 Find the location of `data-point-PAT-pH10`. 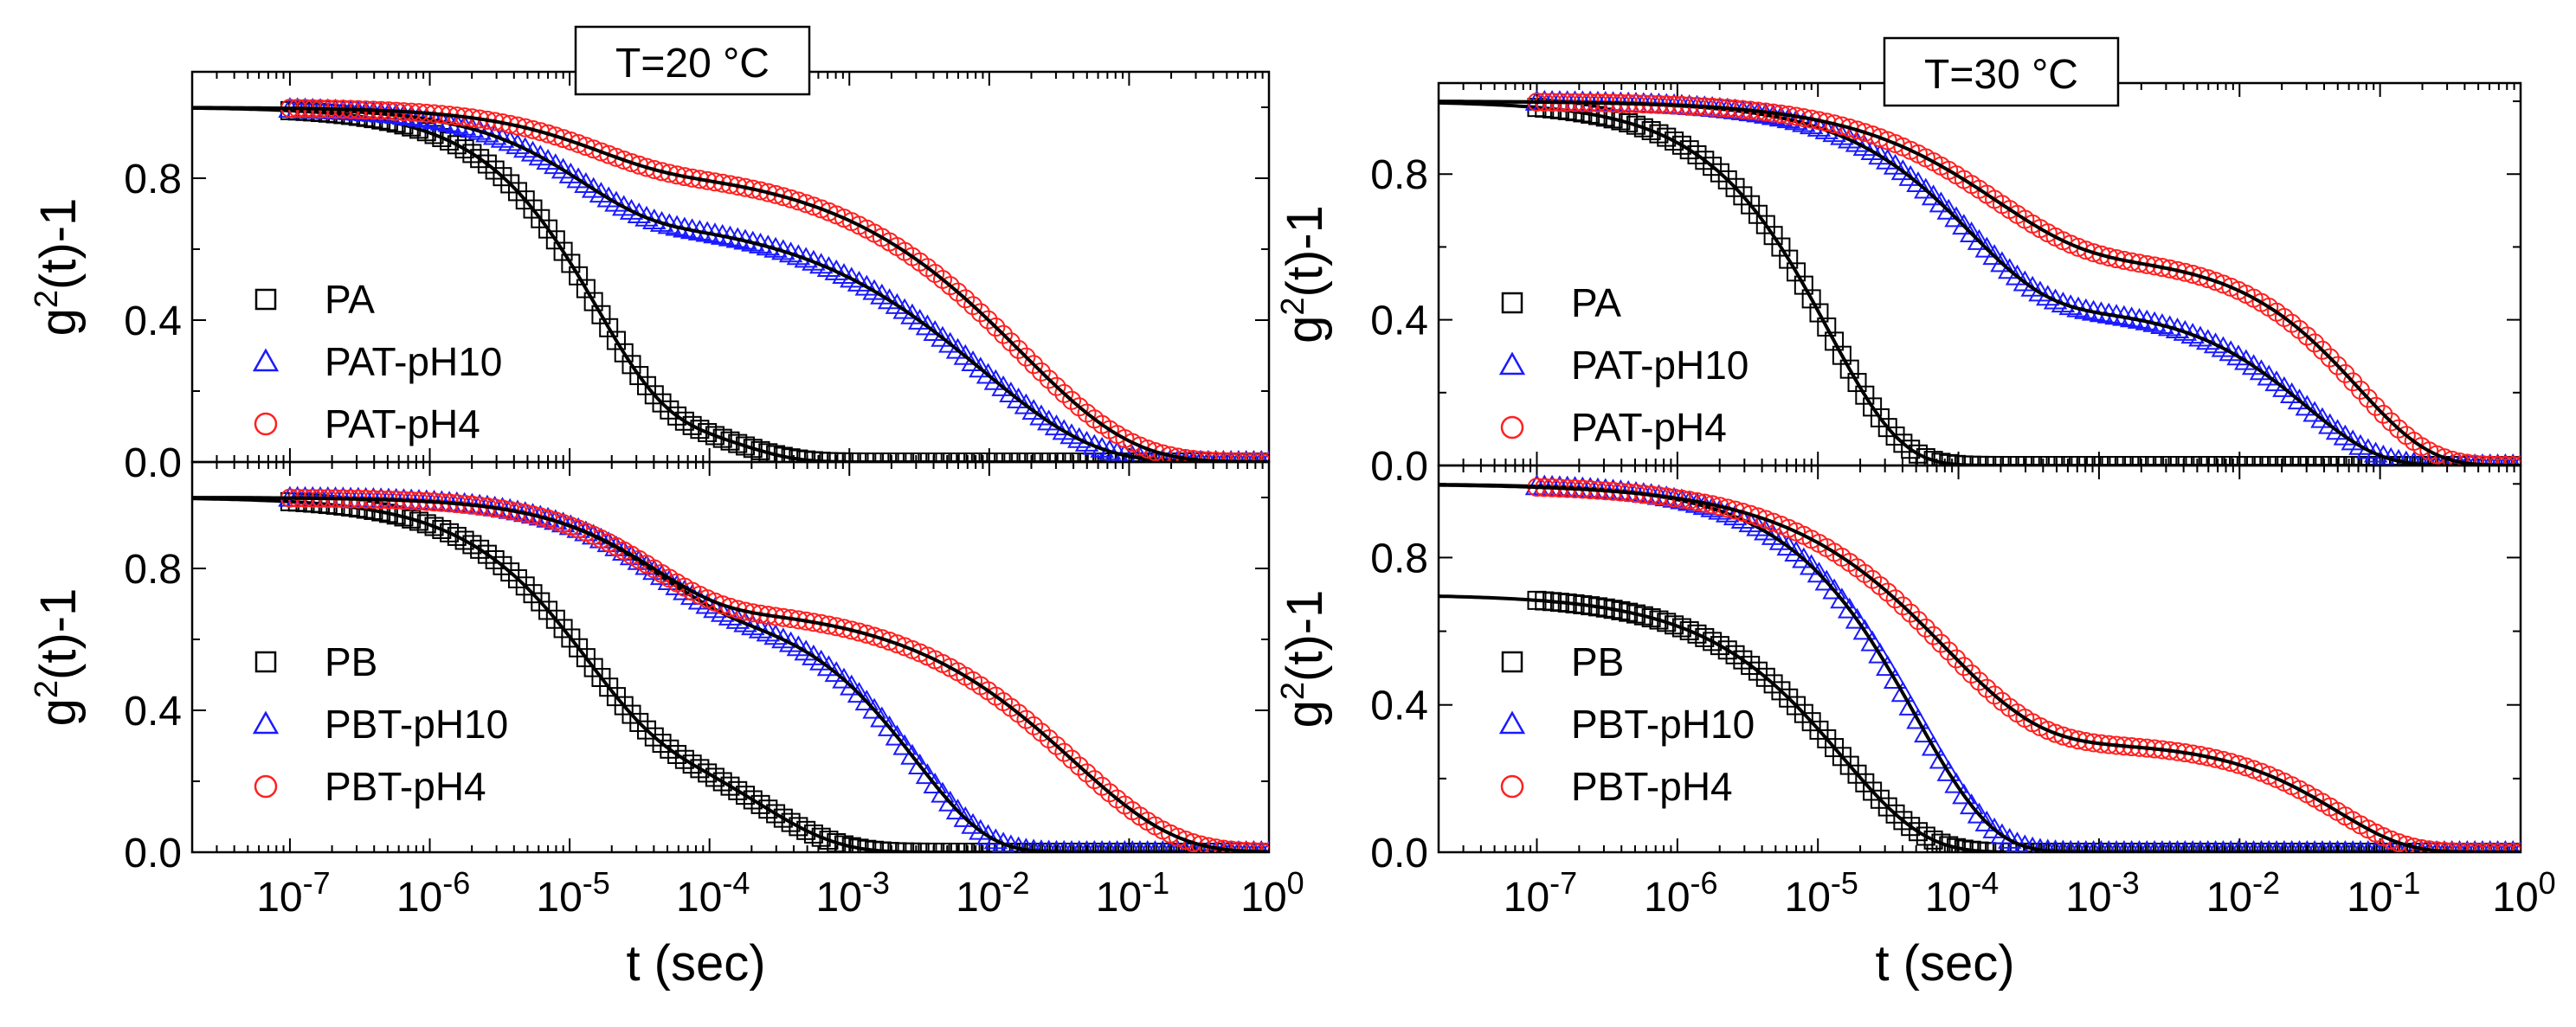

data-point-PAT-pH10 is located at coordinates (1971, 232).